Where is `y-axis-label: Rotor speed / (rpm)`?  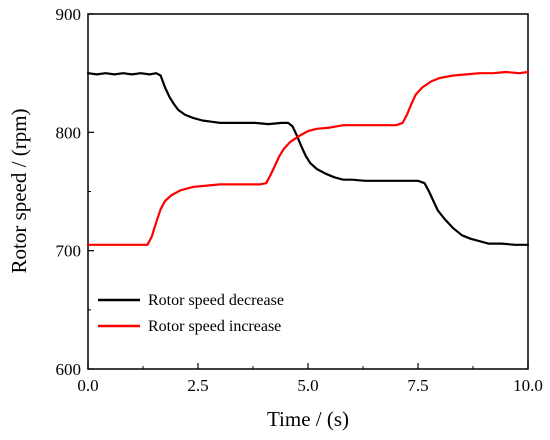 y-axis-label: Rotor speed / (rpm) is located at coordinates (19, 190).